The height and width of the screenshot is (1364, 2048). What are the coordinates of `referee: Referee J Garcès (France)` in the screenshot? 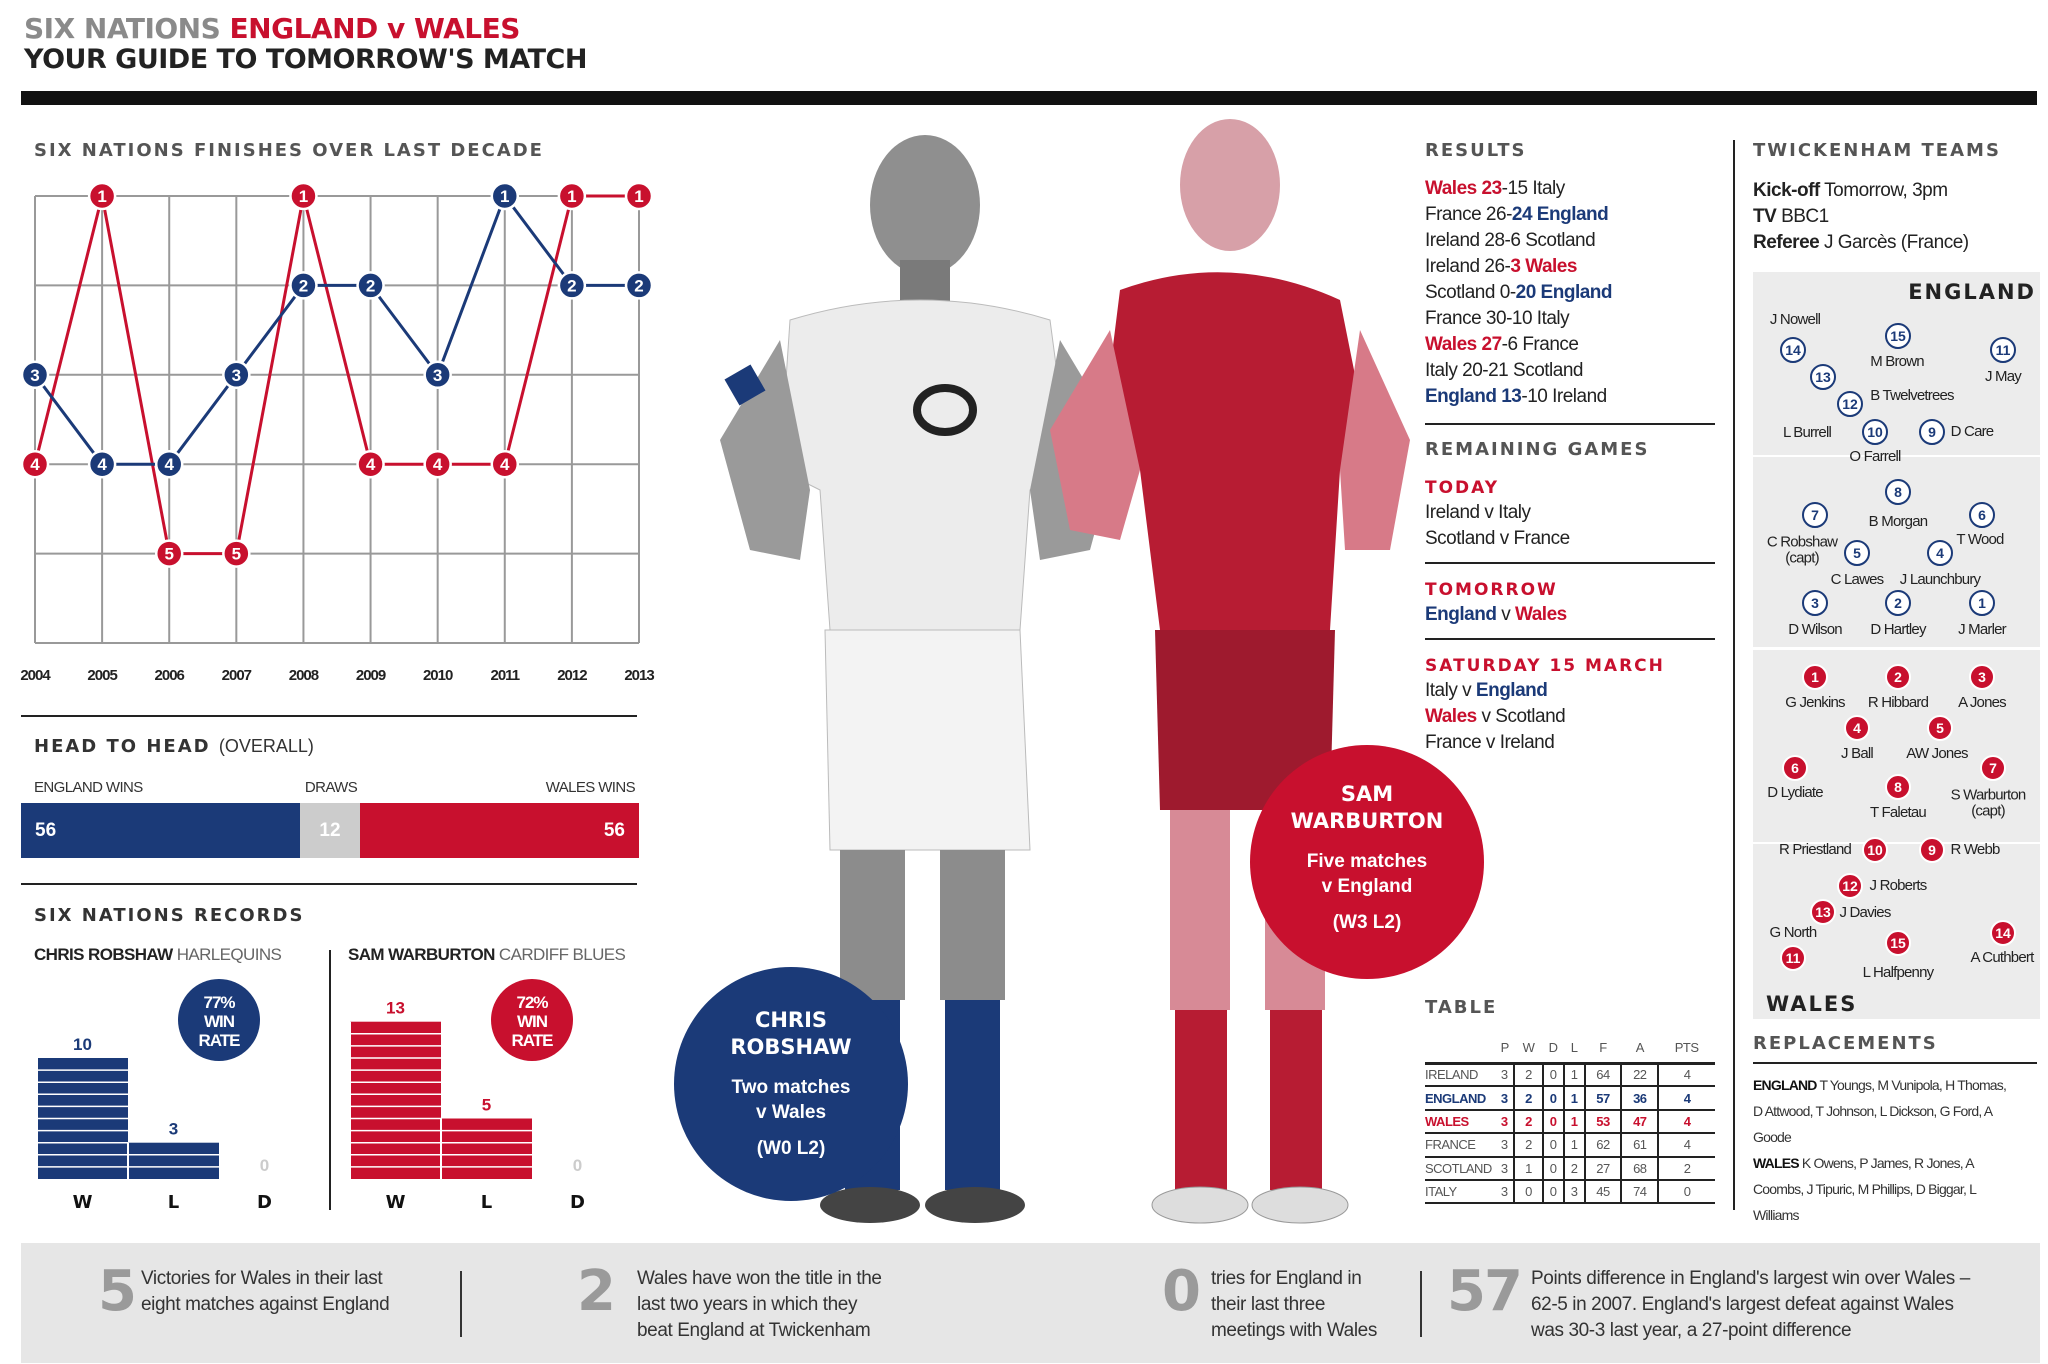 It's located at (1861, 242).